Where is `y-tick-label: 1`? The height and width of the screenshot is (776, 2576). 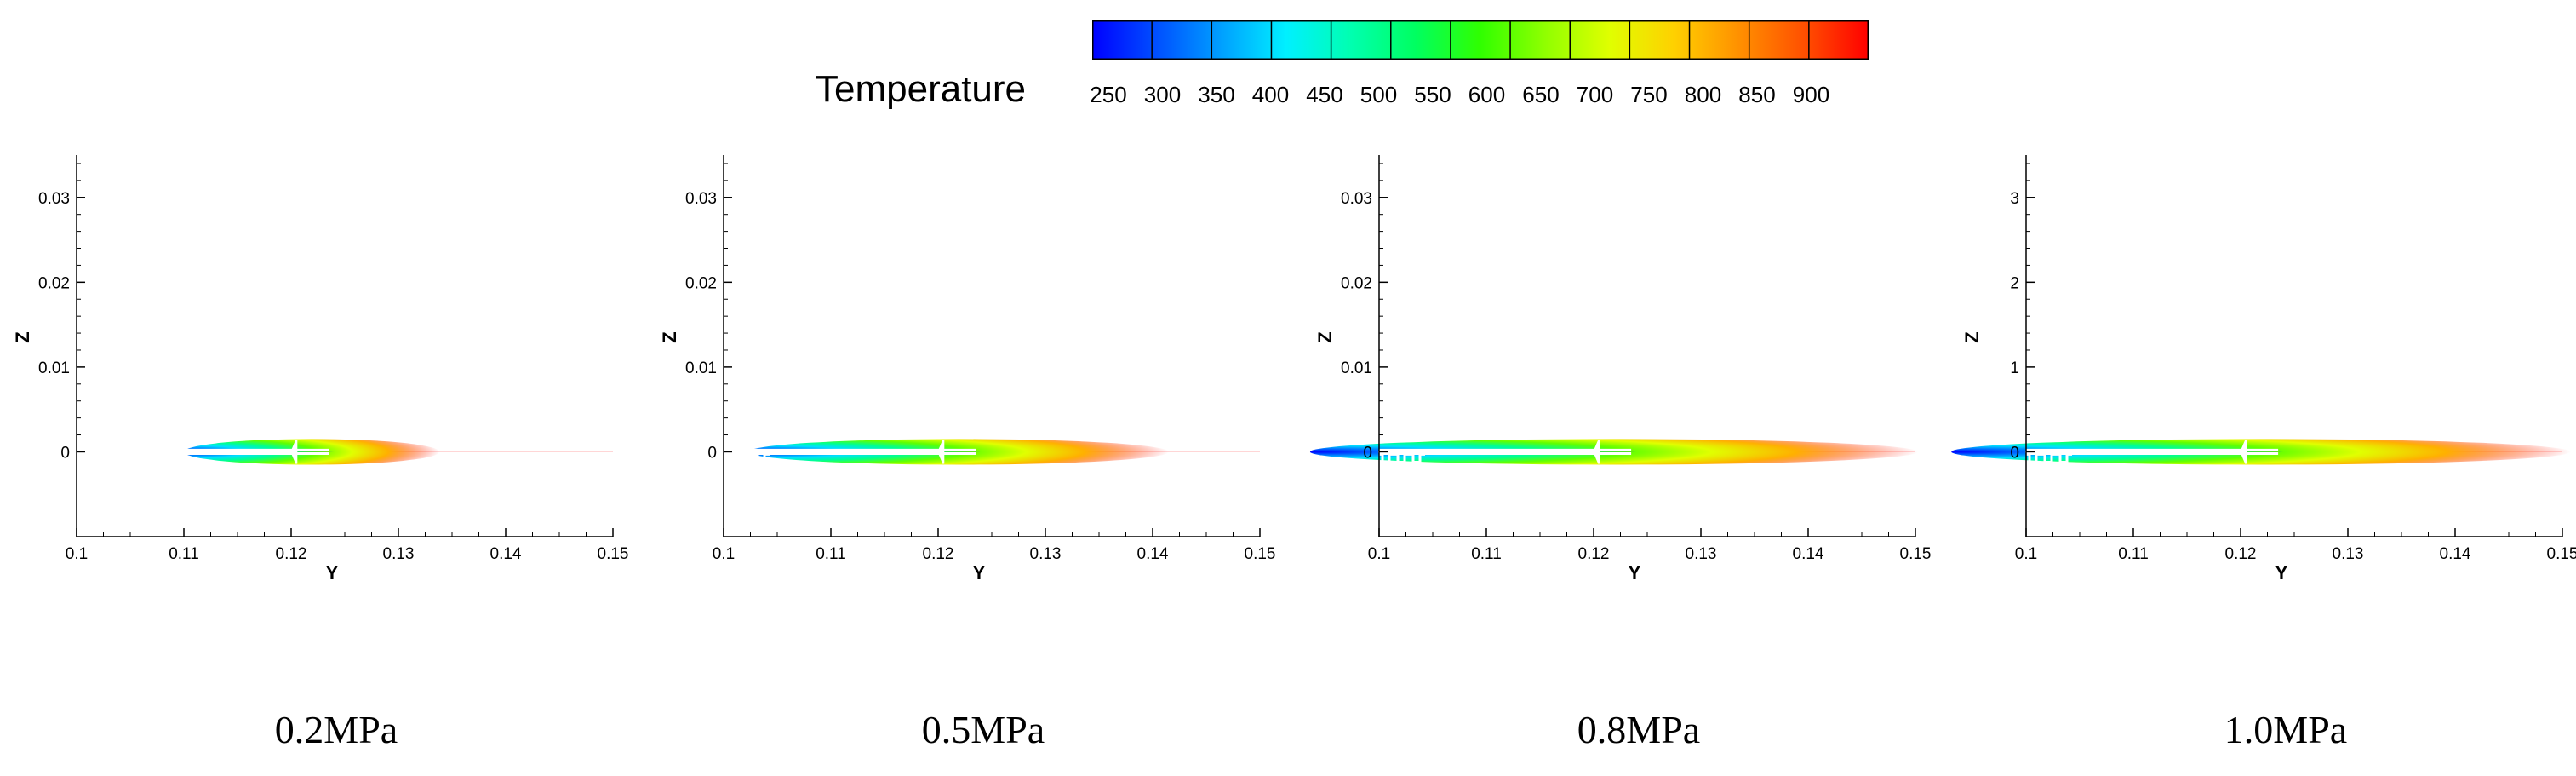 y-tick-label: 1 is located at coordinates (2015, 368).